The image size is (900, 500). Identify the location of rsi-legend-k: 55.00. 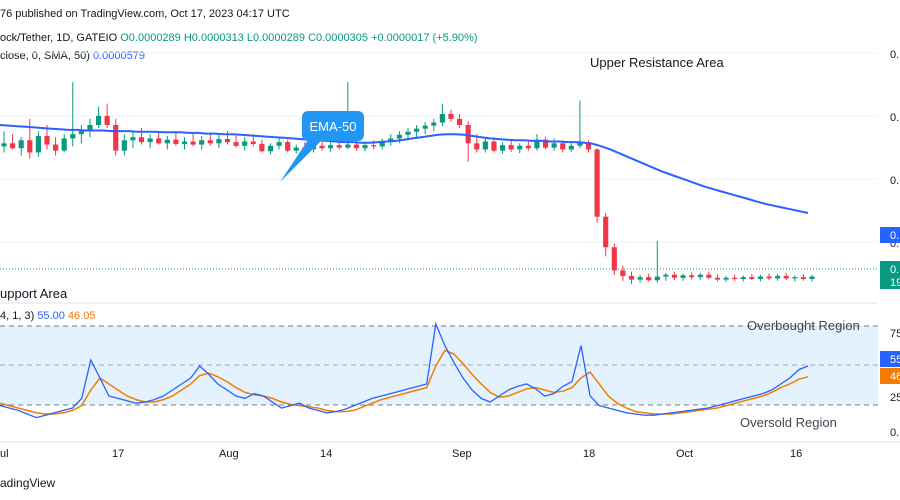
(51, 316).